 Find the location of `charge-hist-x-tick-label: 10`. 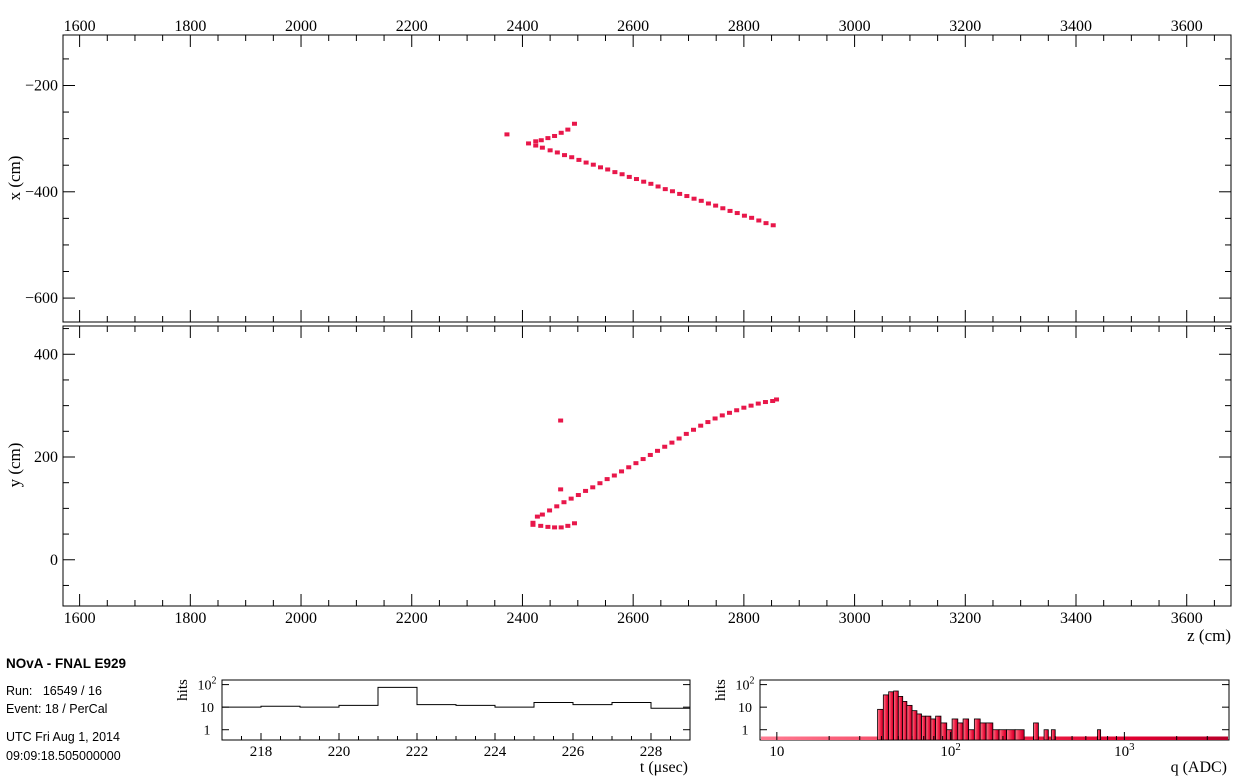

charge-hist-x-tick-label: 10 is located at coordinates (776, 752).